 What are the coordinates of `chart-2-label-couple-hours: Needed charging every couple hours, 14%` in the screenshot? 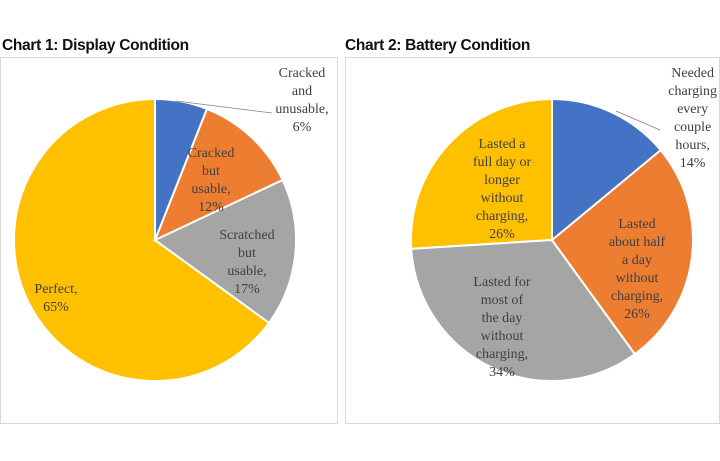 It's located at (692, 118).